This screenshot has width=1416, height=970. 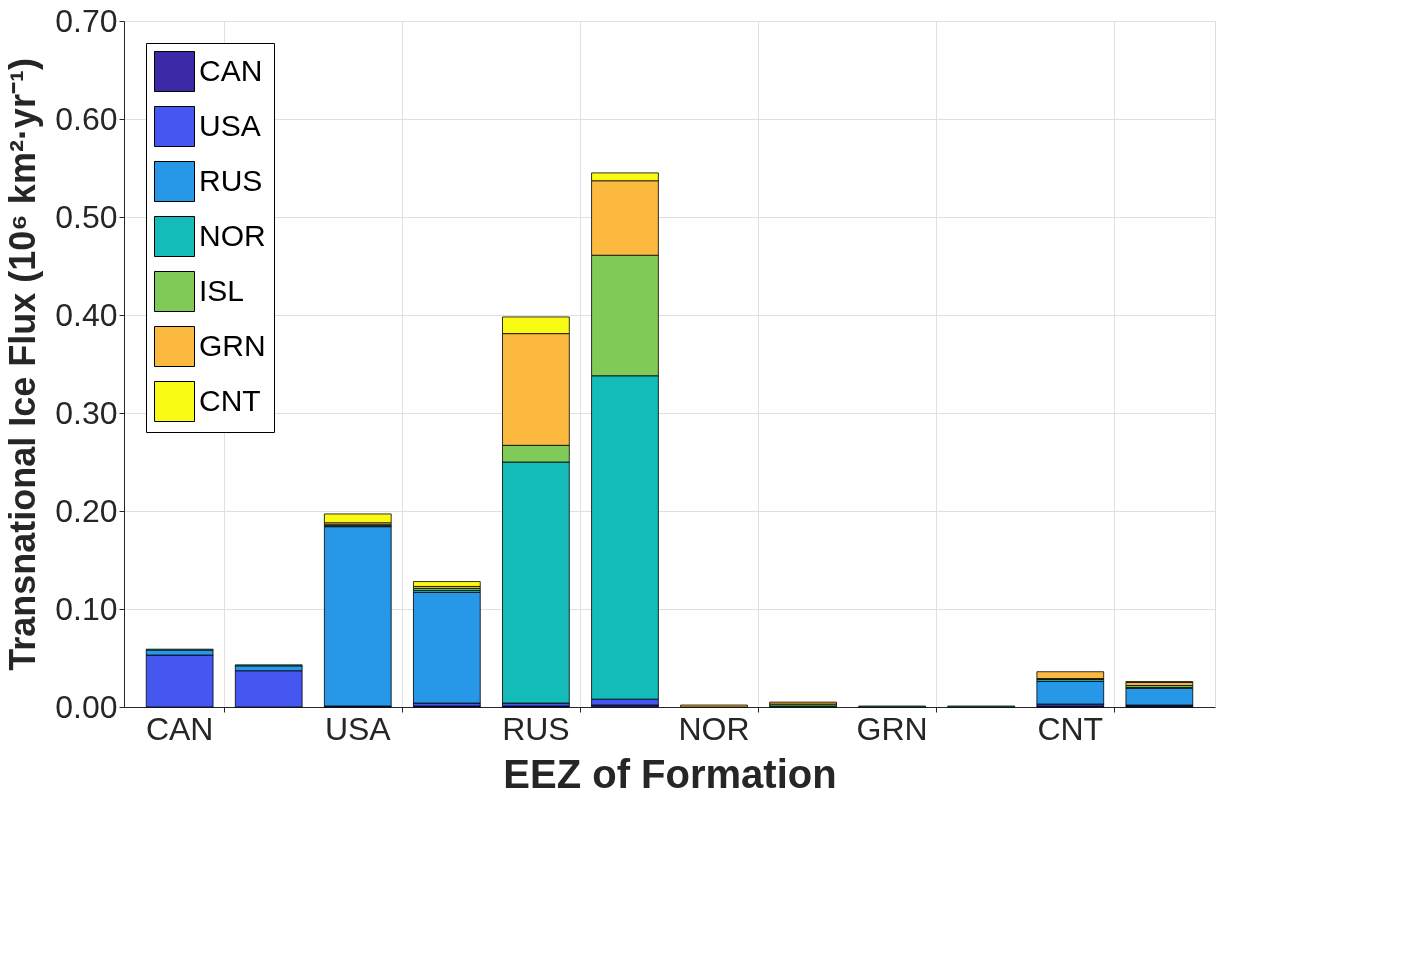 I want to click on legend-label: ISL, so click(x=222, y=290).